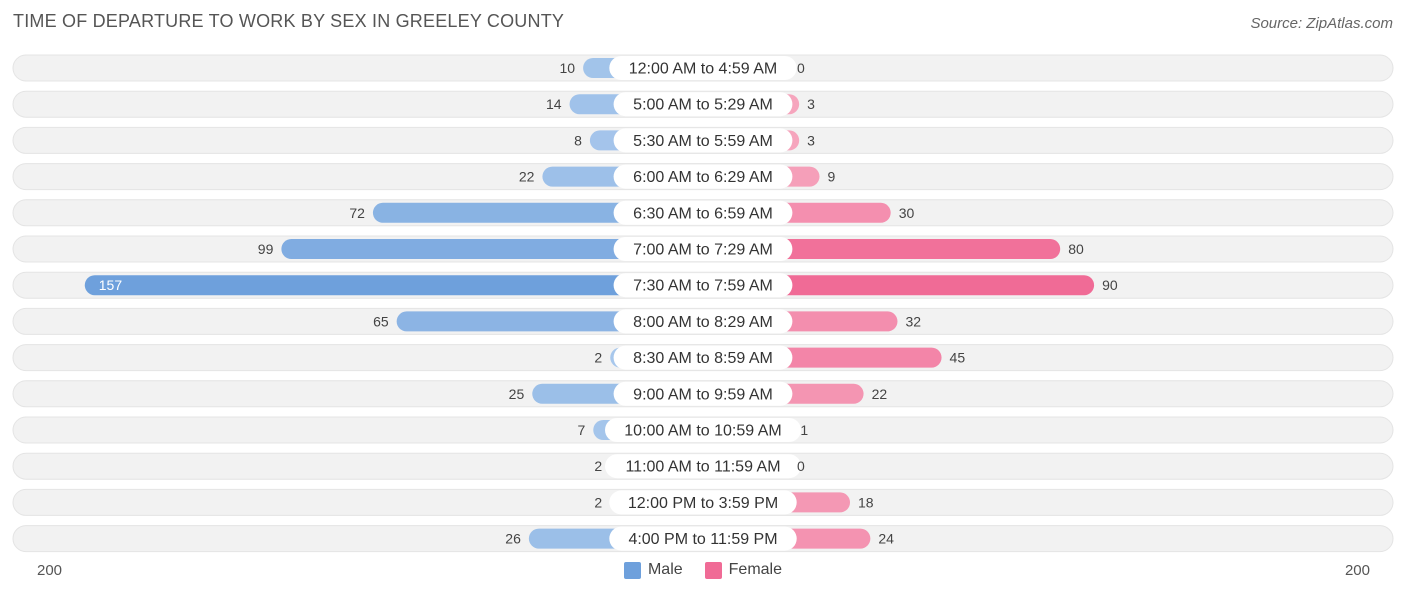 The image size is (1406, 595). I want to click on category-label: 12:00 PM to 3:59 PM, so click(703, 503).